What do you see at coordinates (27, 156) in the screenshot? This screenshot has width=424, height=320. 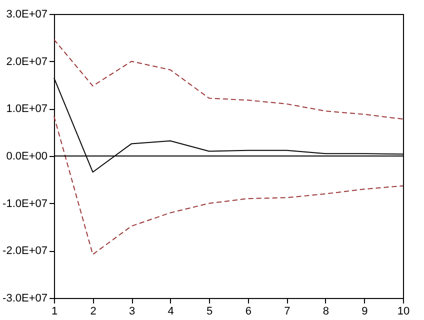 I see `y-tick-label: 0.0E+00` at bounding box center [27, 156].